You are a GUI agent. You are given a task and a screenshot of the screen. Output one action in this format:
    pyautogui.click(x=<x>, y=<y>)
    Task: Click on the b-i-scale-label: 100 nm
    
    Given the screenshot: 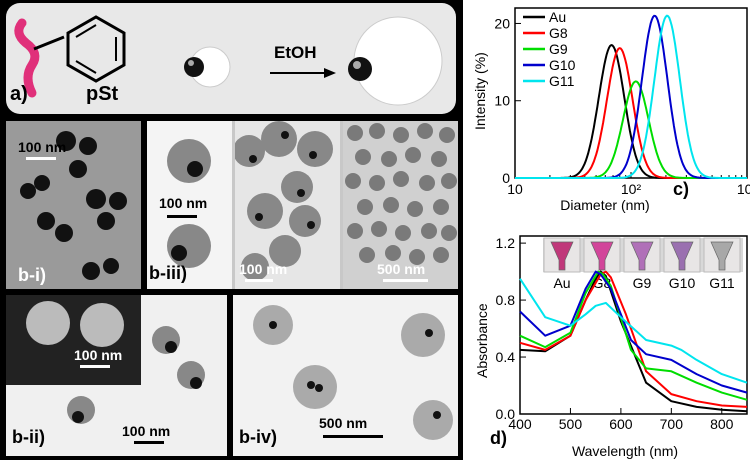 What is the action you would take?
    pyautogui.click(x=42, y=147)
    